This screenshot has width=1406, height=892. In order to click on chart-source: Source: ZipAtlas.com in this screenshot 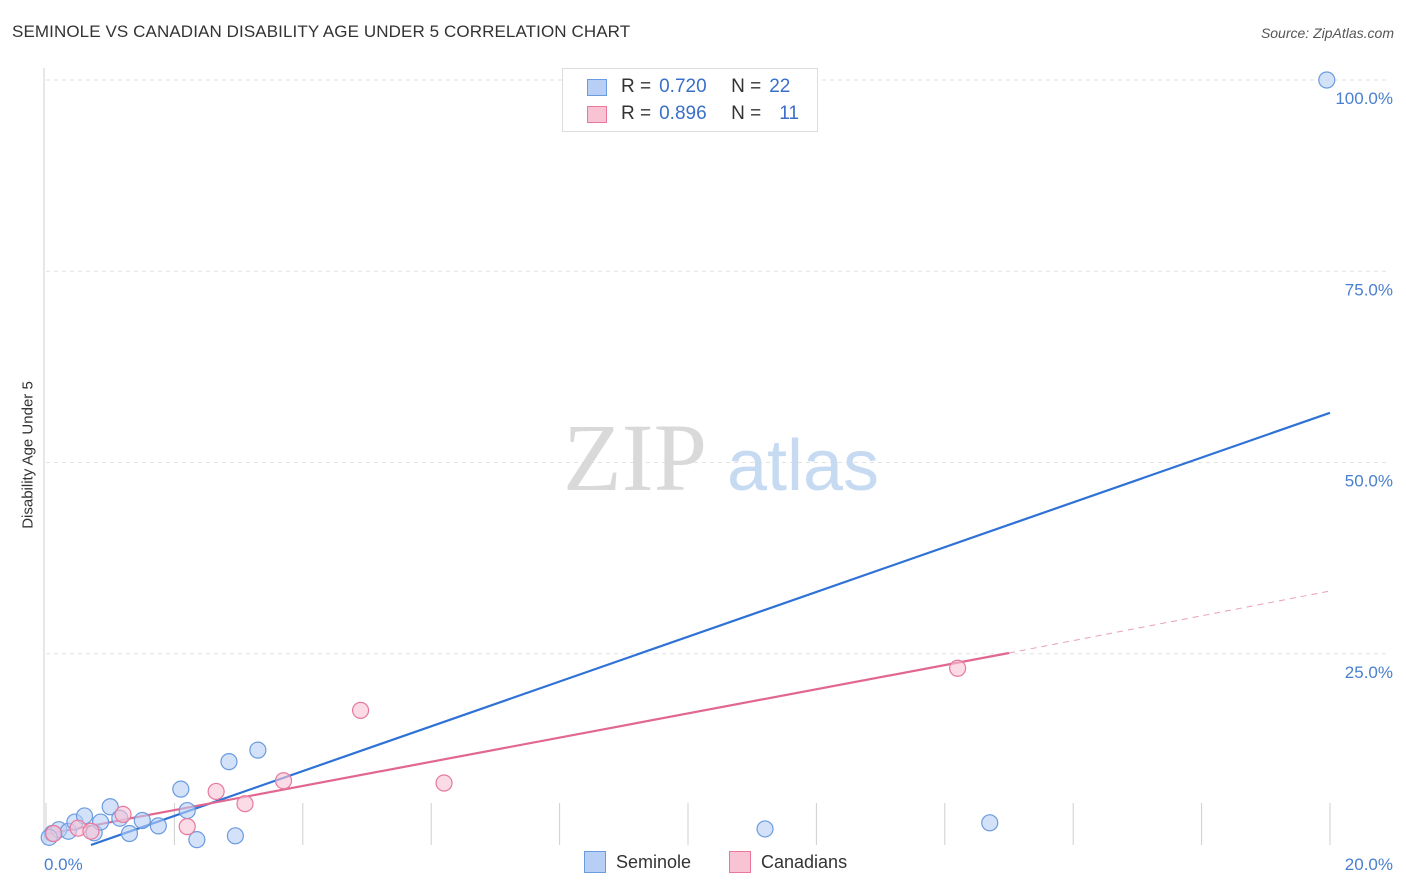, I will do `click(1327, 33)`.